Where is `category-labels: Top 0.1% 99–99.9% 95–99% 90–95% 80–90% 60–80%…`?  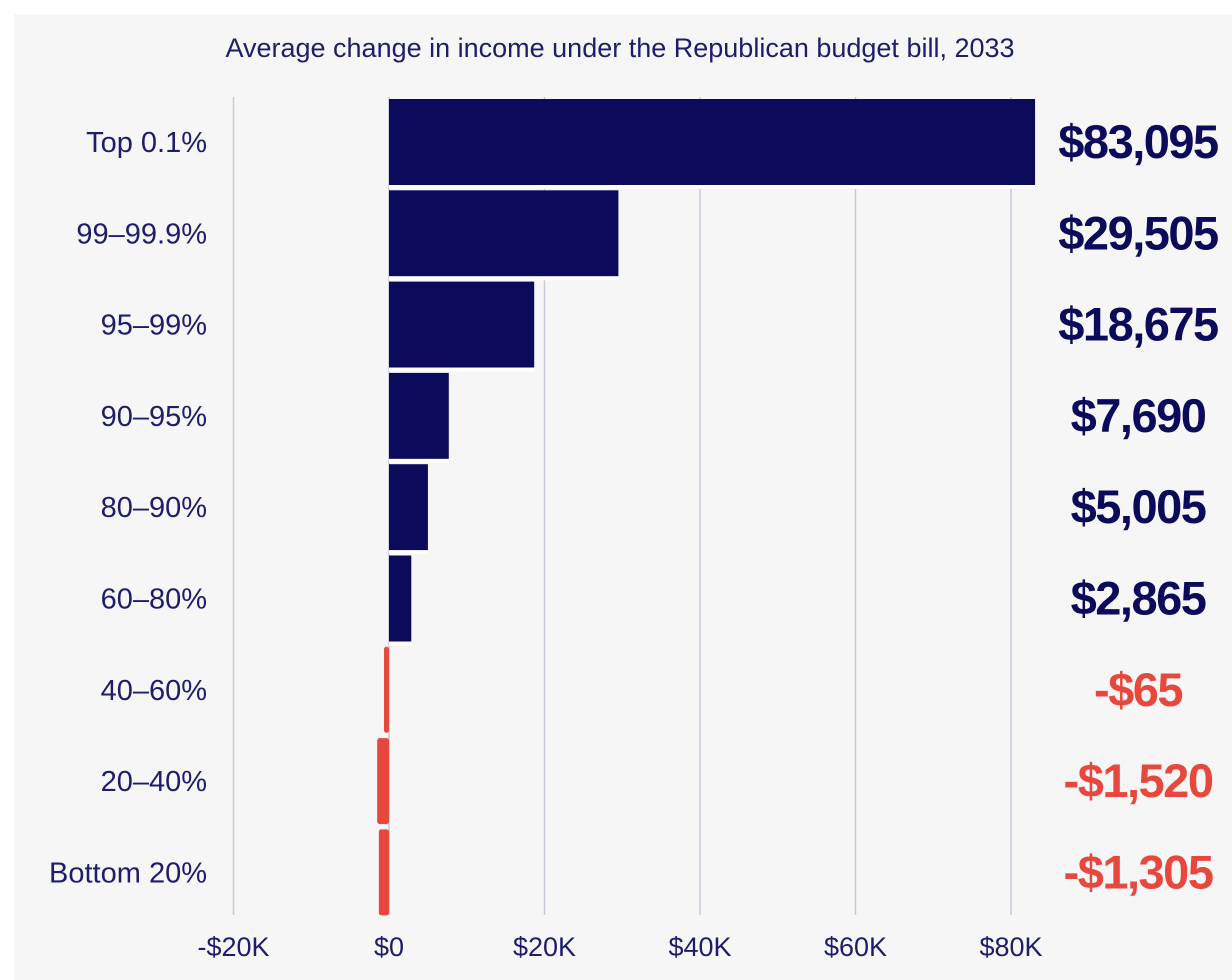 category-labels: Top 0.1% 99–99.9% 95–99% 90–95% 80–90% 60–80%… is located at coordinates (128, 508).